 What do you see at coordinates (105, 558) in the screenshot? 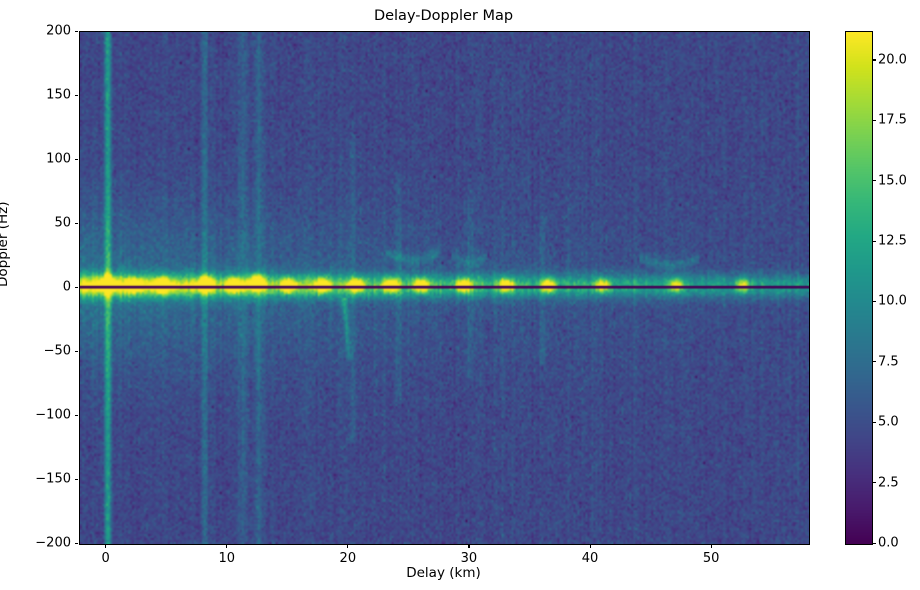
I see `x-tick-label: 0` at bounding box center [105, 558].